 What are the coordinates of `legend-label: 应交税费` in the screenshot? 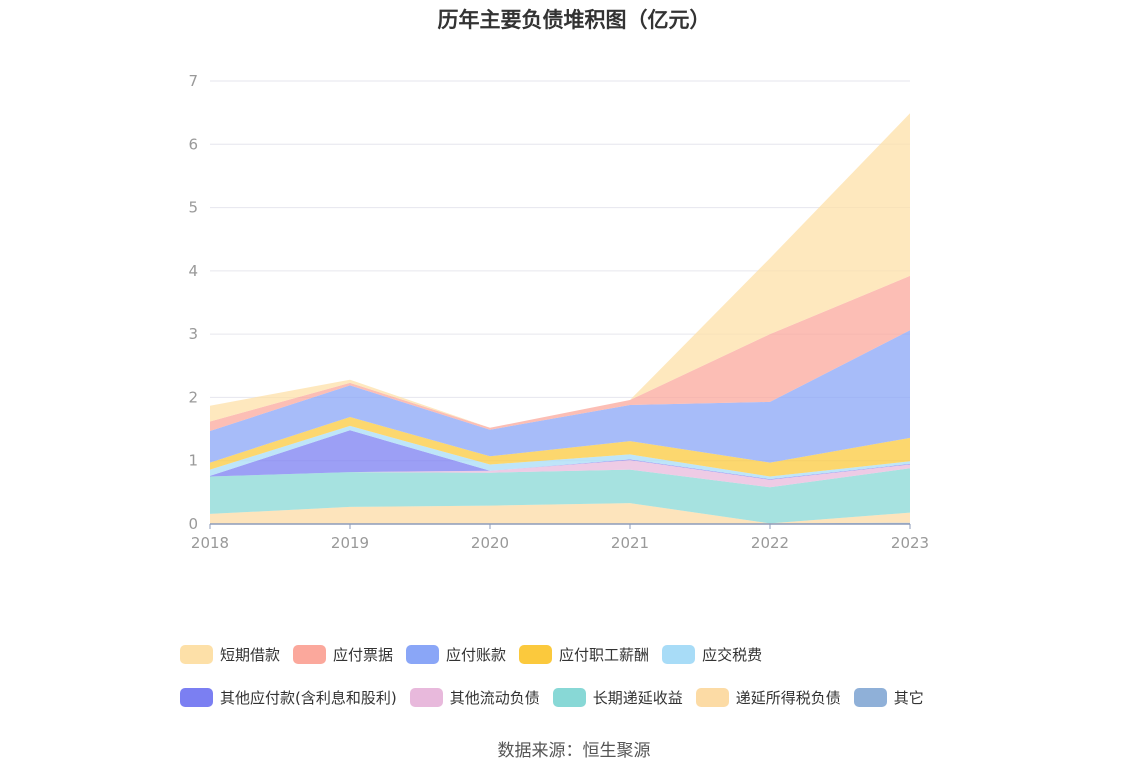 It's located at (732, 654).